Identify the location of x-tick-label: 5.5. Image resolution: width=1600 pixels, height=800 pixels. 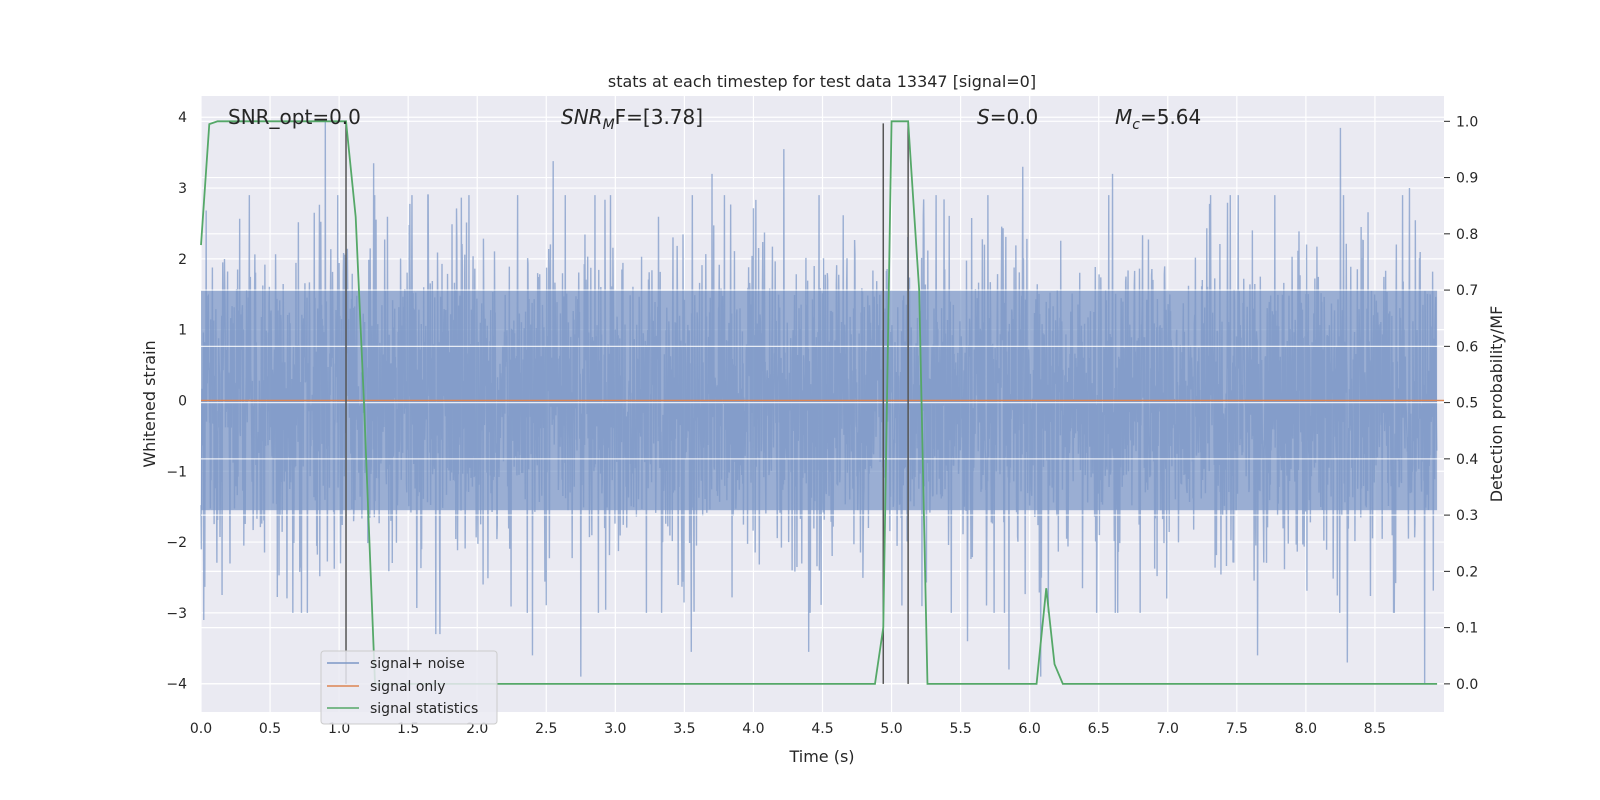
(960, 729).